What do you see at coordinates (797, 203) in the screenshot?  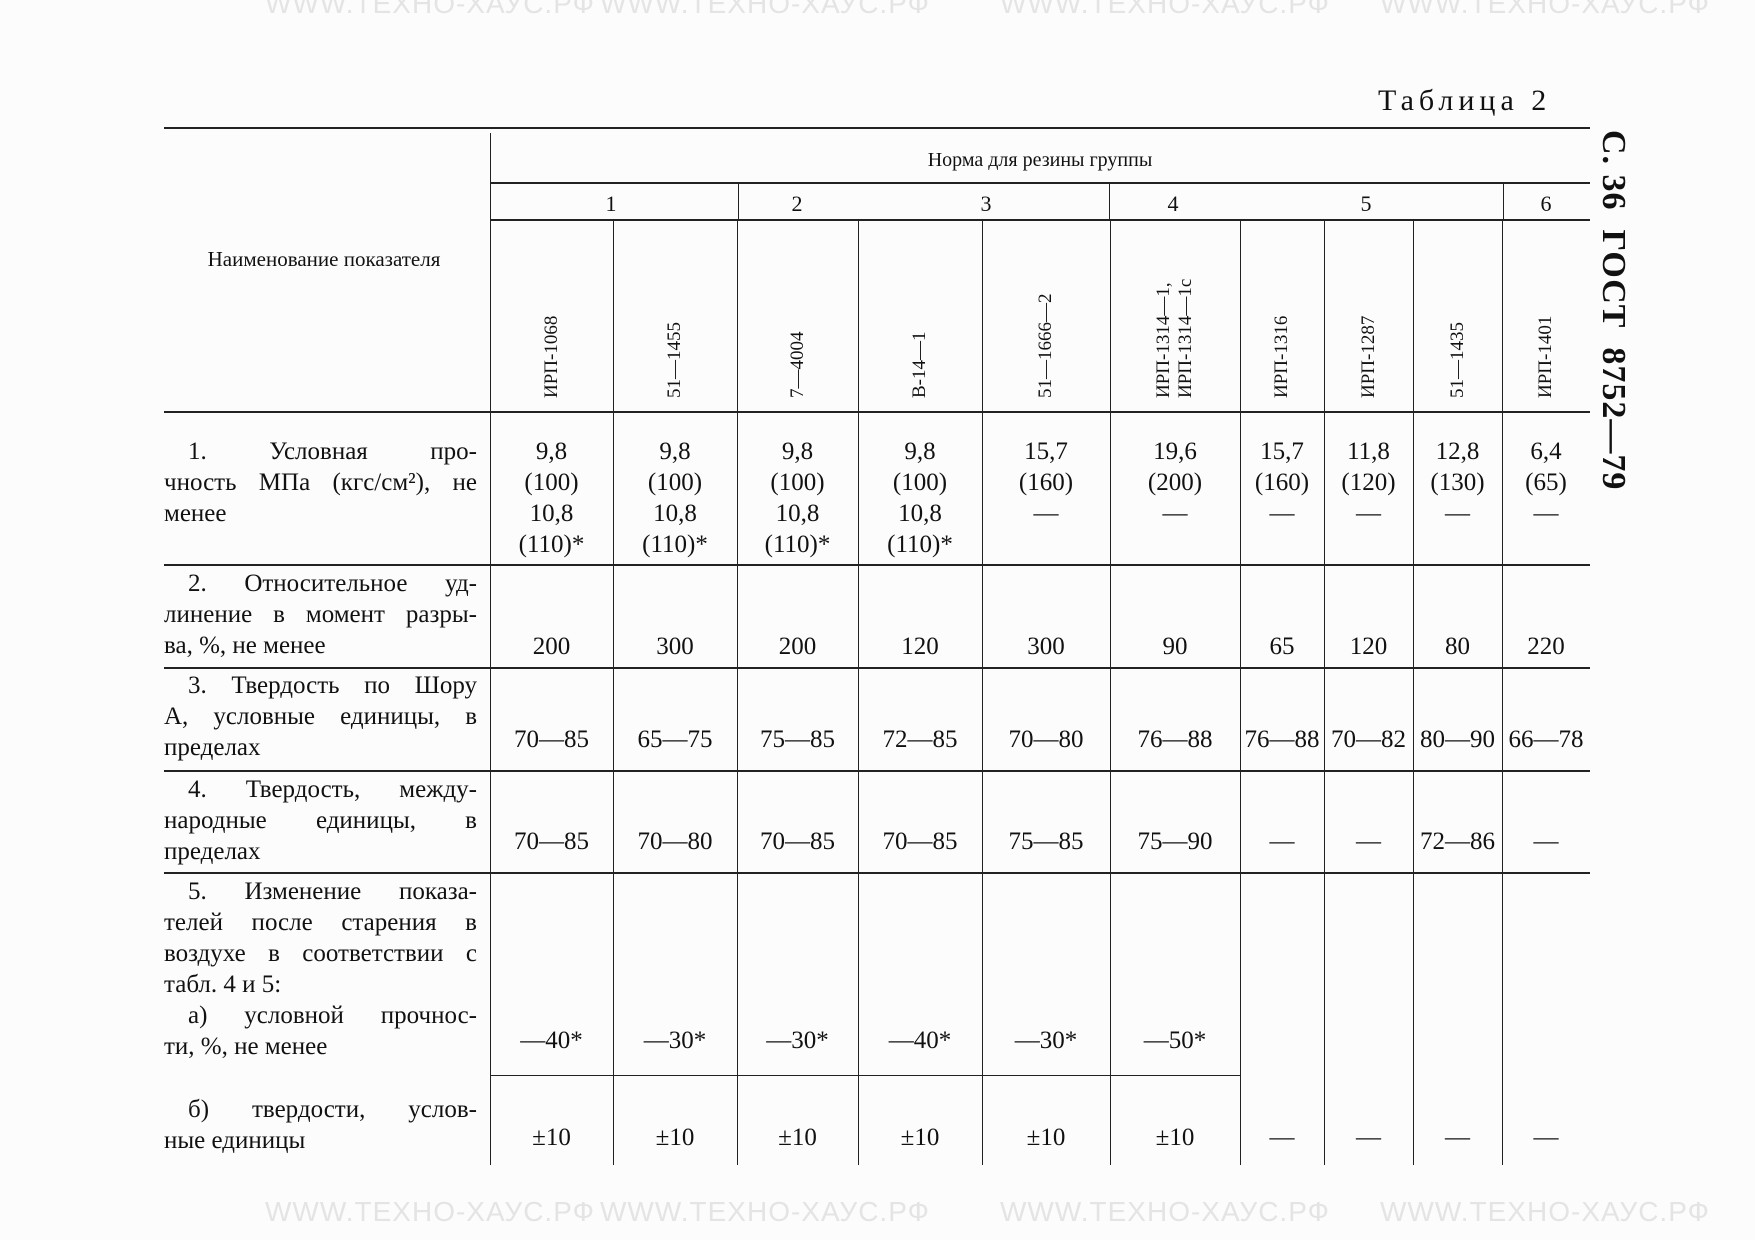 I see `group-number: 2` at bounding box center [797, 203].